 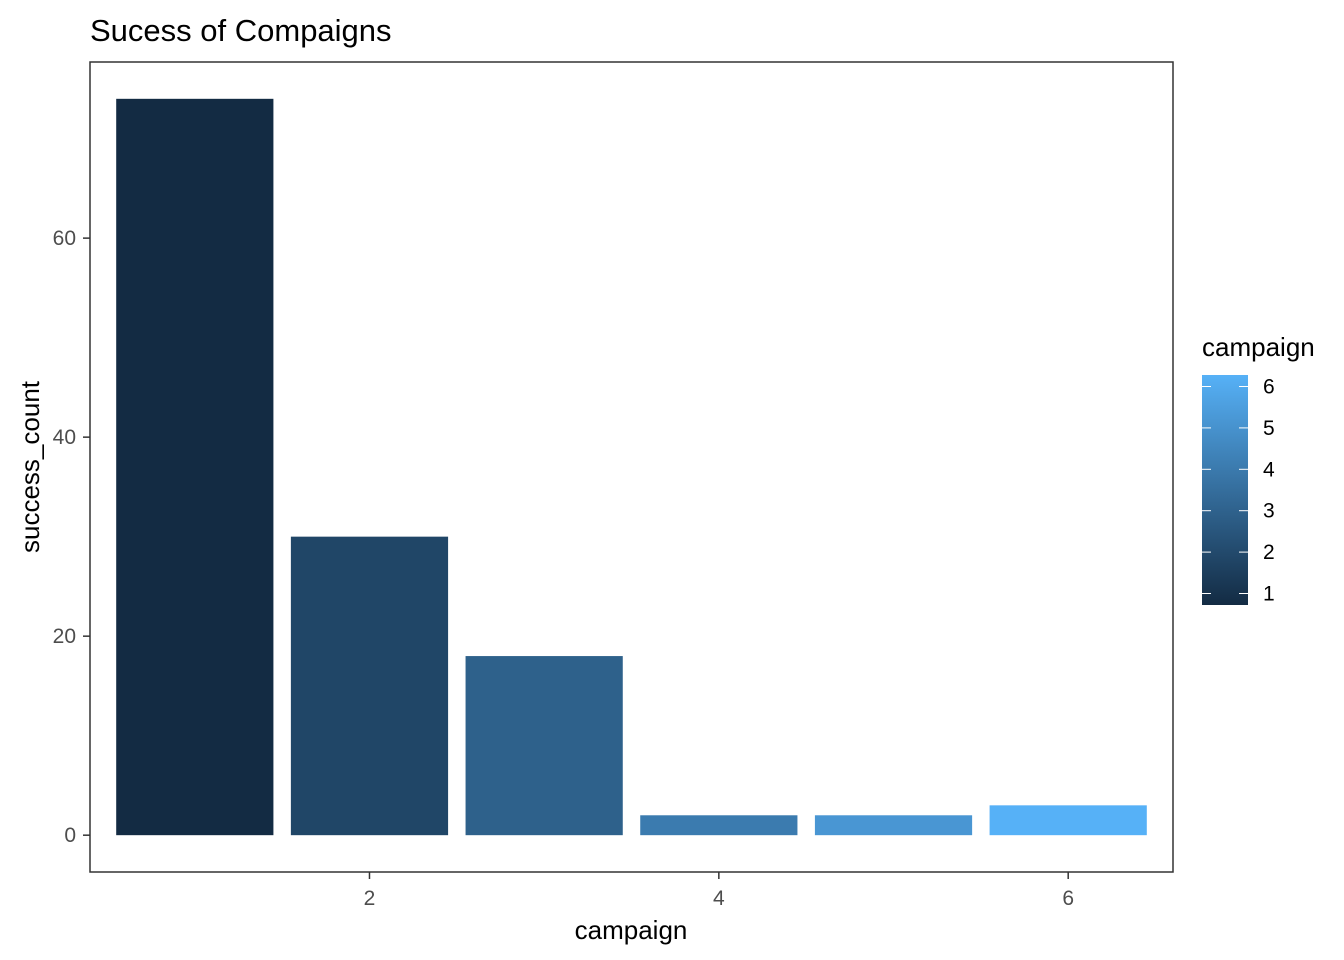 What do you see at coordinates (1269, 428) in the screenshot?
I see `legend-label: 5` at bounding box center [1269, 428].